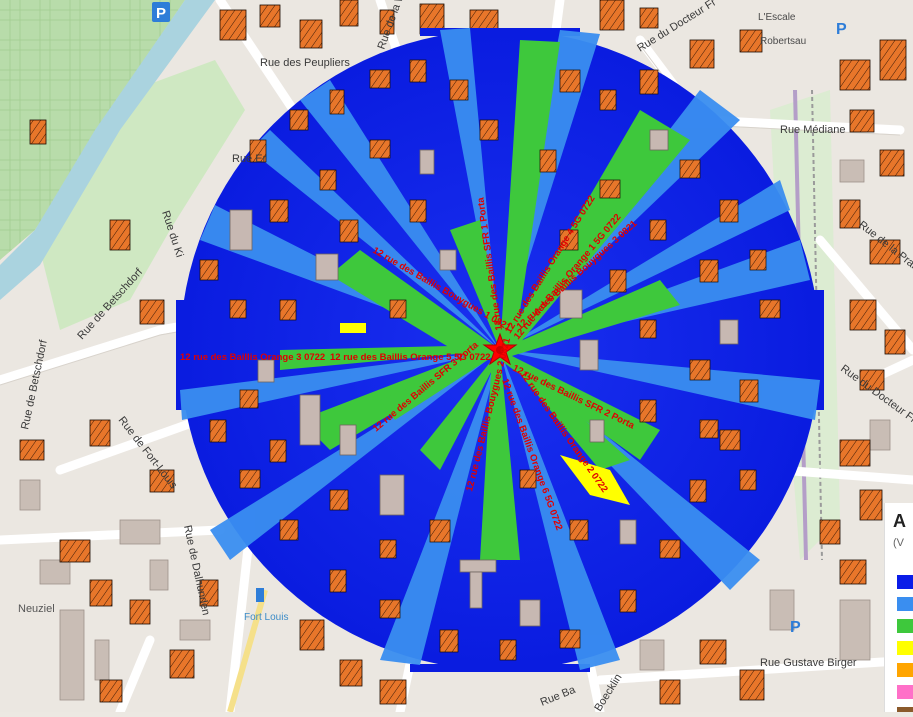 The image size is (913, 717). I want to click on poi-label-fort-louis: Fort Louis, so click(266, 617).